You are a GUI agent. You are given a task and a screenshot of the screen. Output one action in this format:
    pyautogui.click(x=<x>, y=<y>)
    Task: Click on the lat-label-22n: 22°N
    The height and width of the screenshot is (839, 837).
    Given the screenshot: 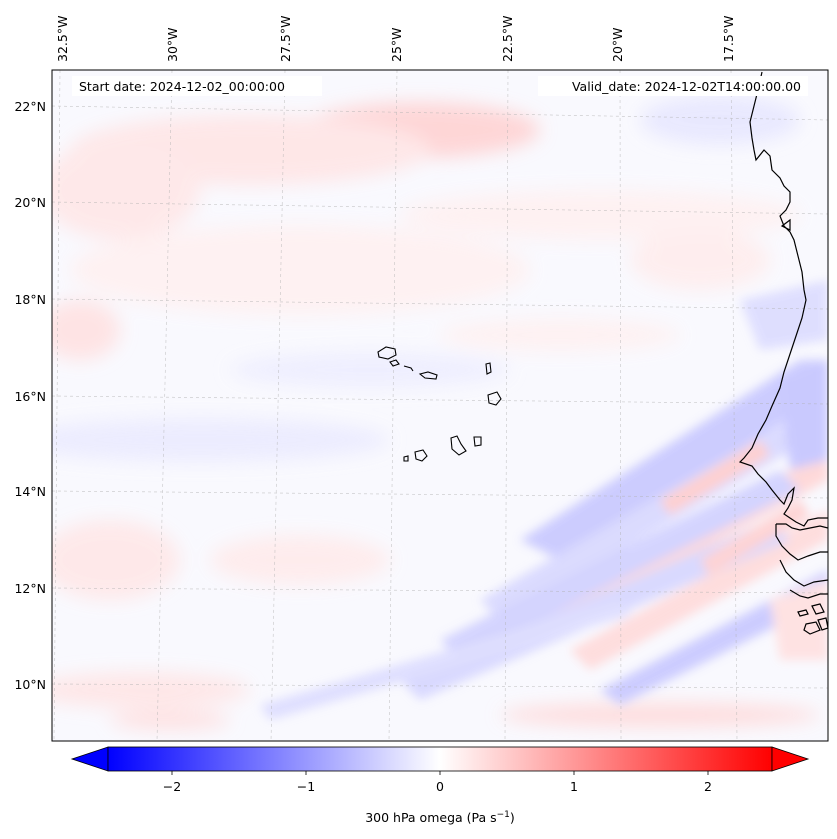 What is the action you would take?
    pyautogui.click(x=30, y=106)
    